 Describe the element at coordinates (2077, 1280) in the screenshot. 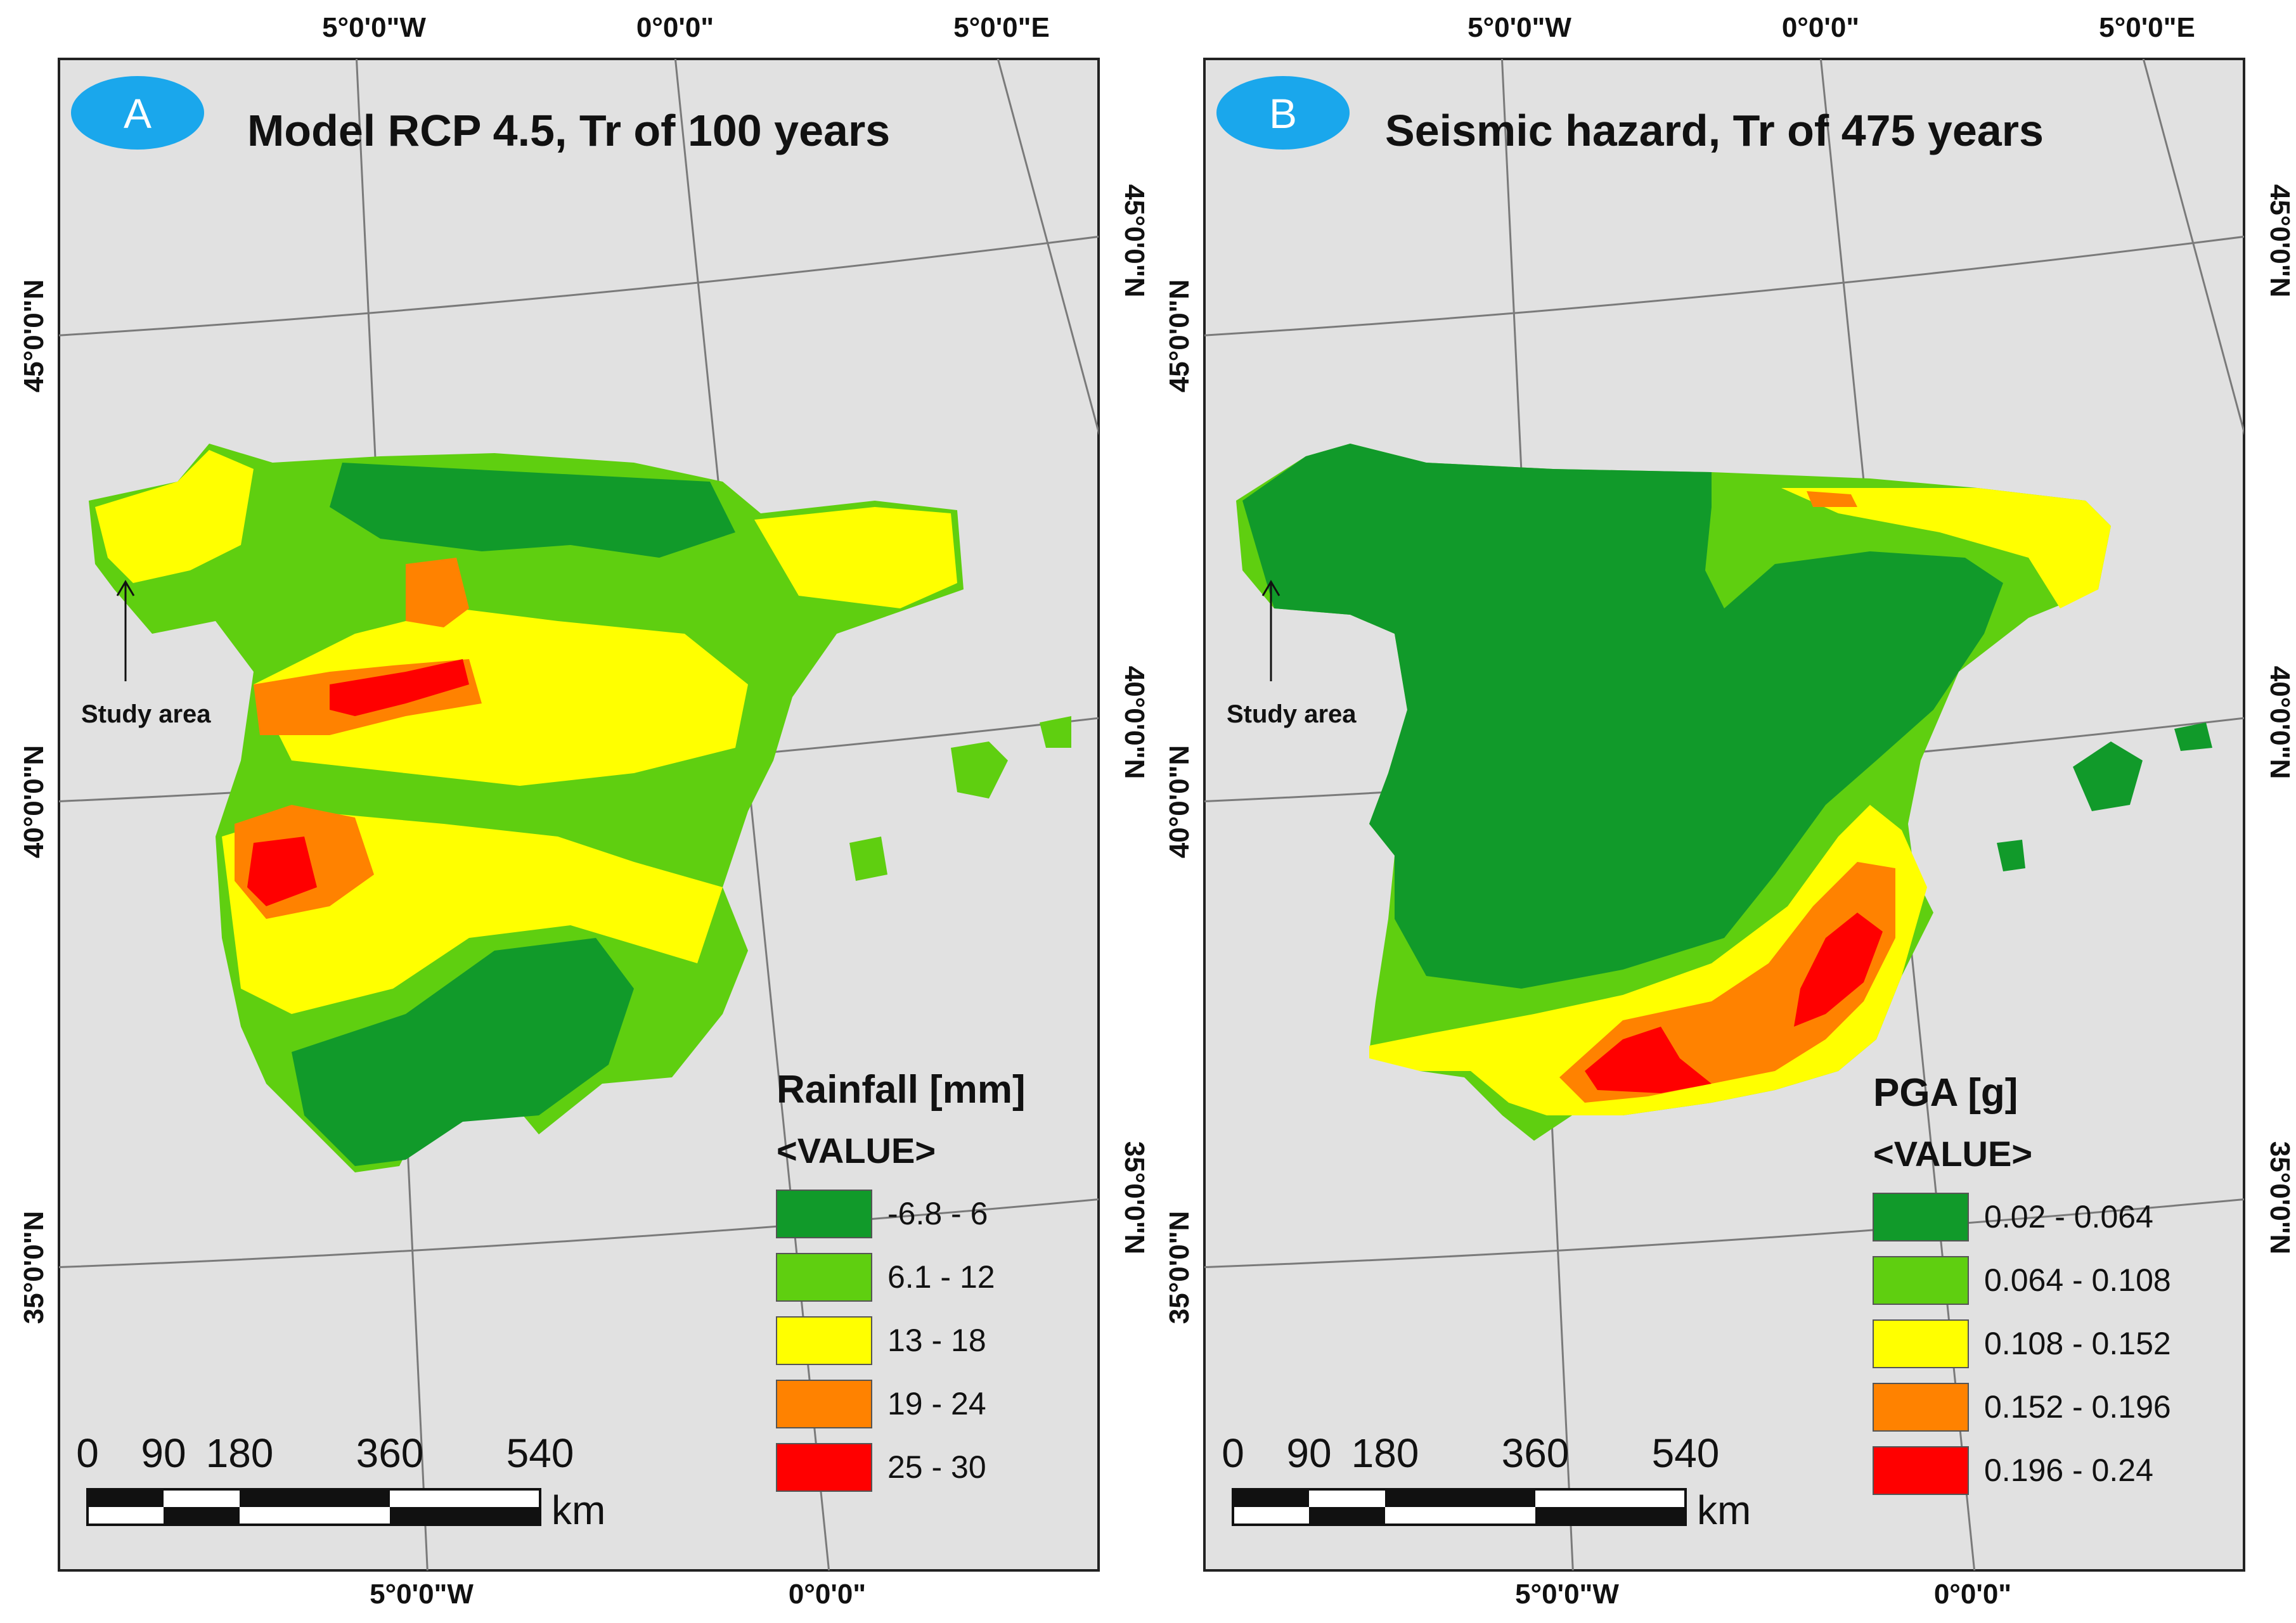

I see `legend-label-2: 0.064 - 0.108` at that location.